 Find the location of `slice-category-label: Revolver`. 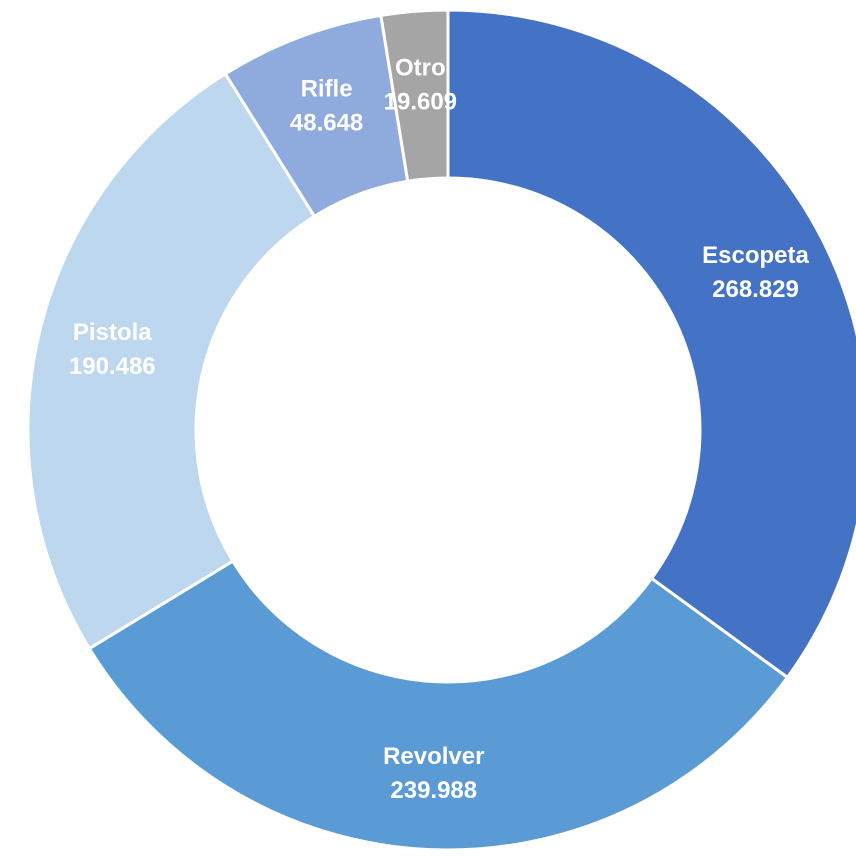

slice-category-label: Revolver is located at coordinates (433, 756).